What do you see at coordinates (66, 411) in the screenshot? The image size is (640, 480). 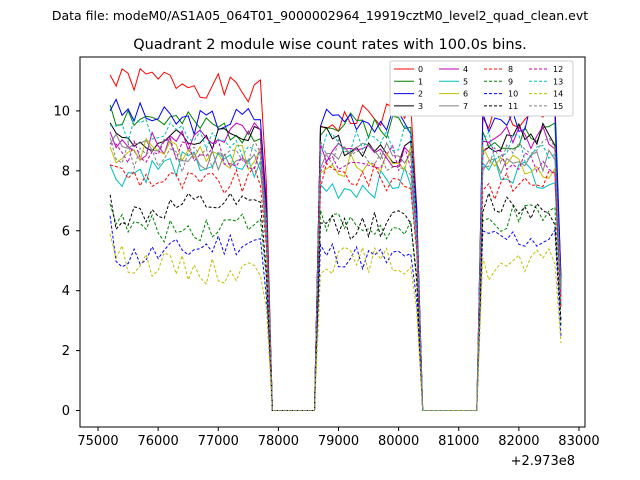 I see `y-tick-label: 0` at bounding box center [66, 411].